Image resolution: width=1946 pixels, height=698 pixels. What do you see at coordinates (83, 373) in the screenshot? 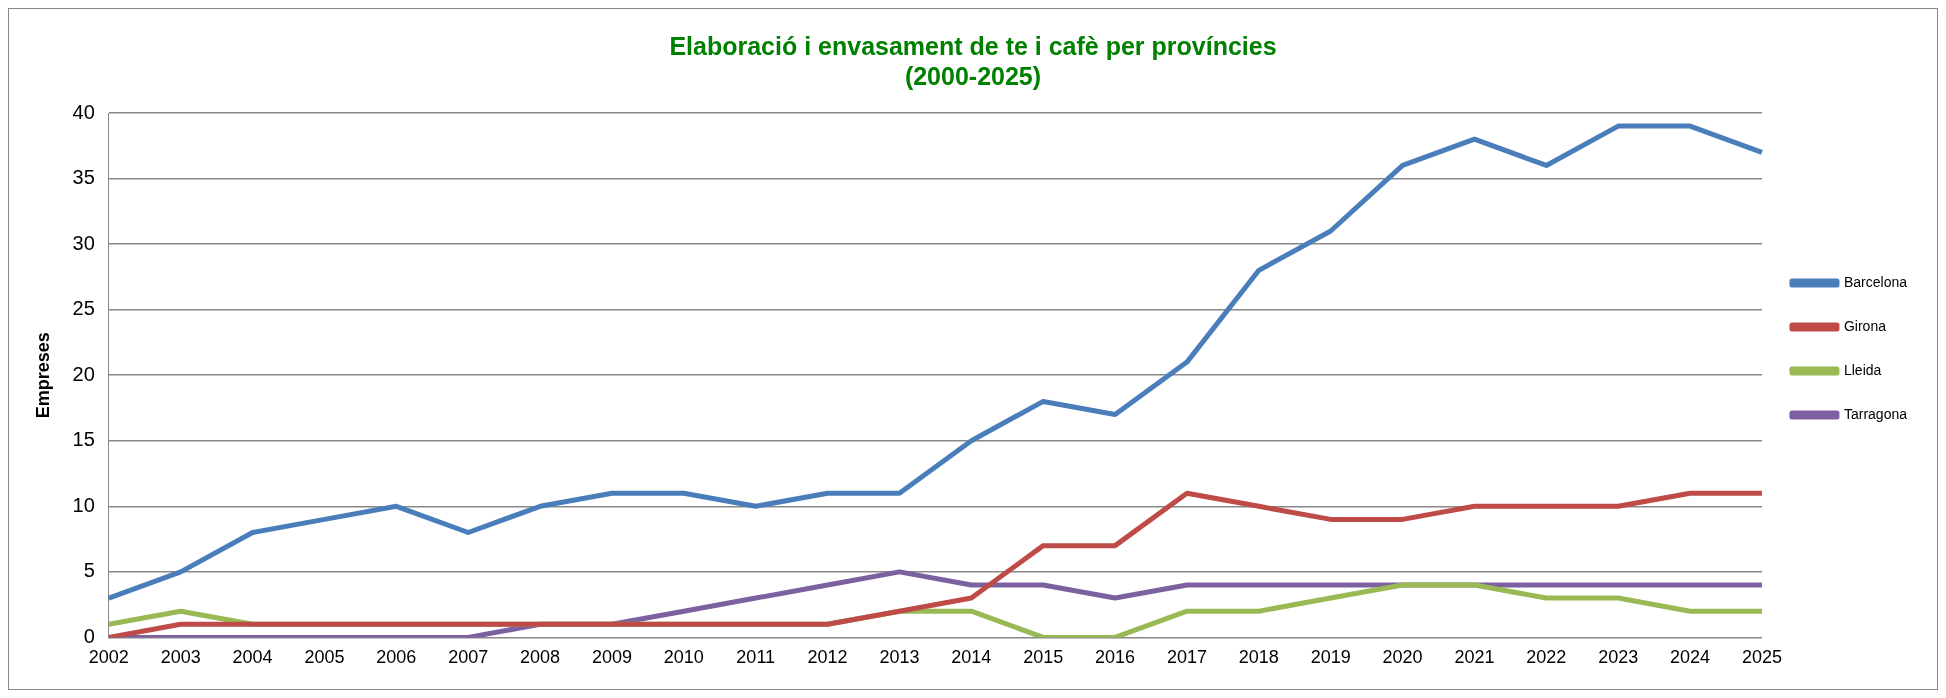
I see `y-tick-label: 20` at bounding box center [83, 373].